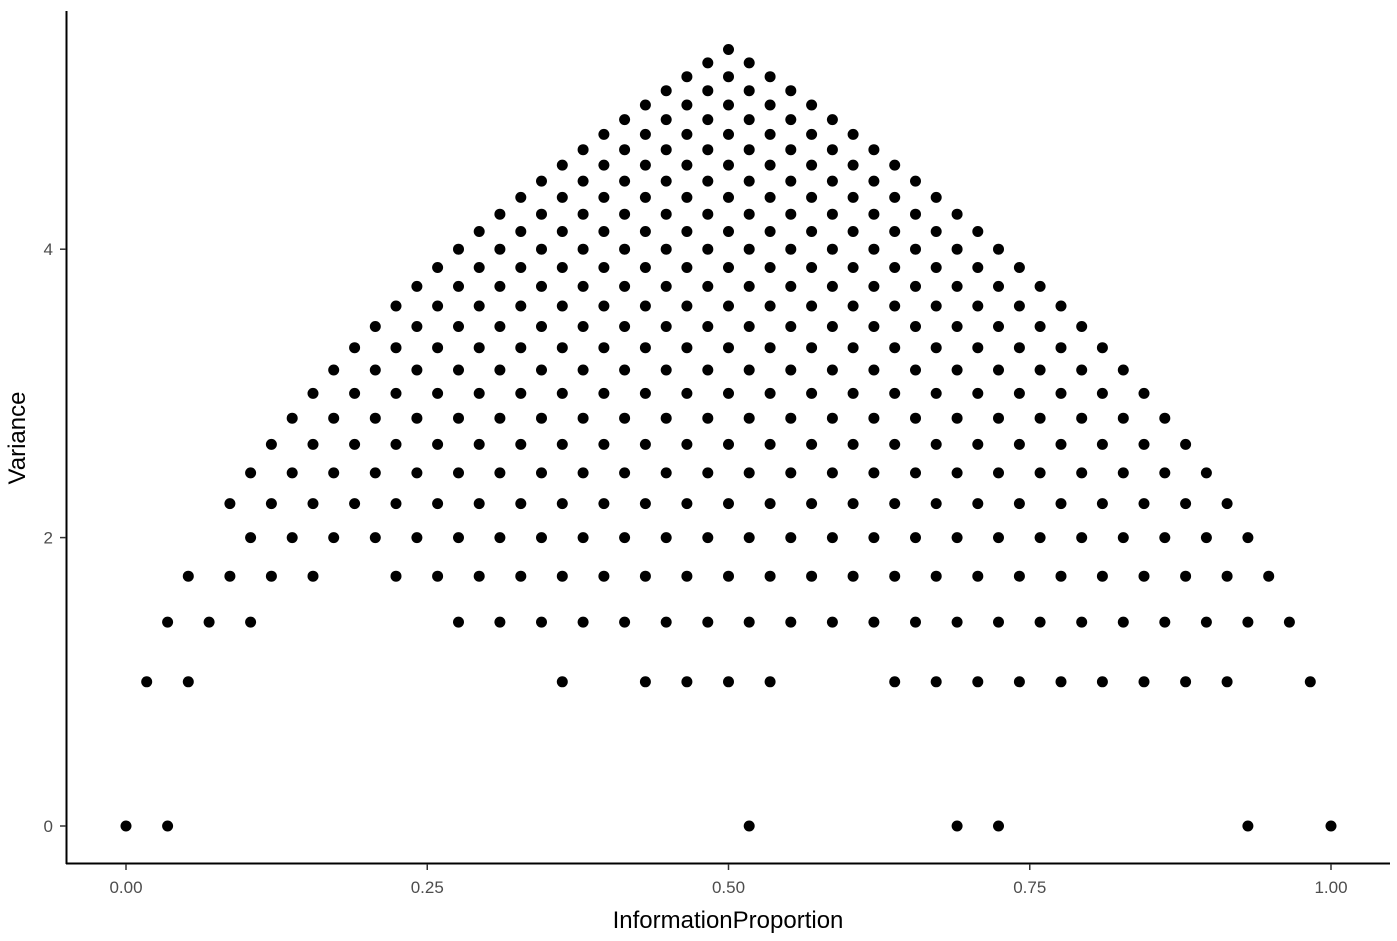 The height and width of the screenshot is (941, 1397). I want to click on x-tick-label: 0.25, so click(427, 887).